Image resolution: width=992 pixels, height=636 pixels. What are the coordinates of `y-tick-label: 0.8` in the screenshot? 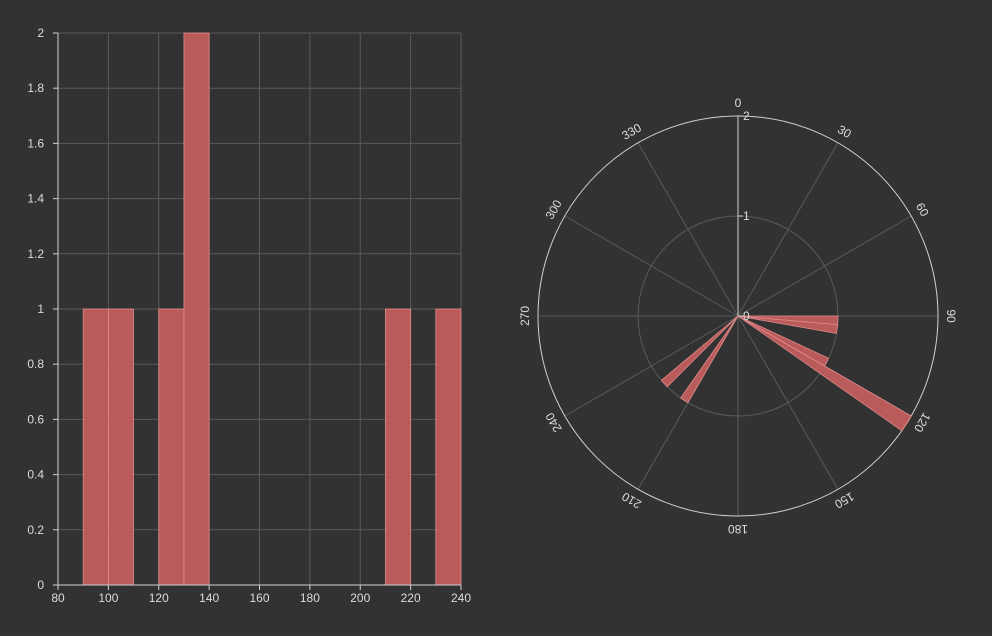 It's located at (35, 364).